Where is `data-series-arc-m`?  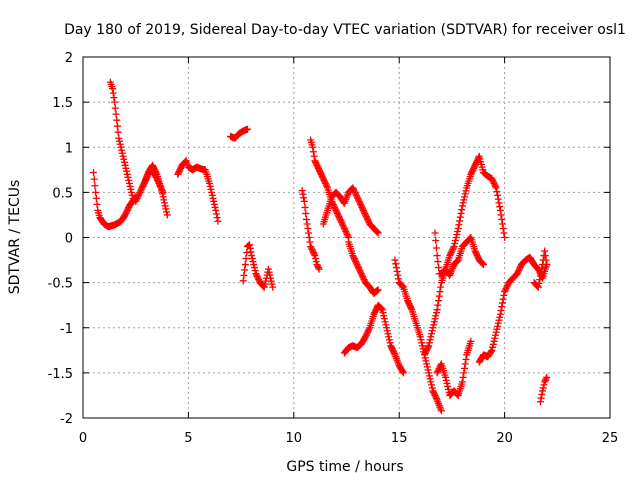 data-series-arc-m is located at coordinates (418, 335).